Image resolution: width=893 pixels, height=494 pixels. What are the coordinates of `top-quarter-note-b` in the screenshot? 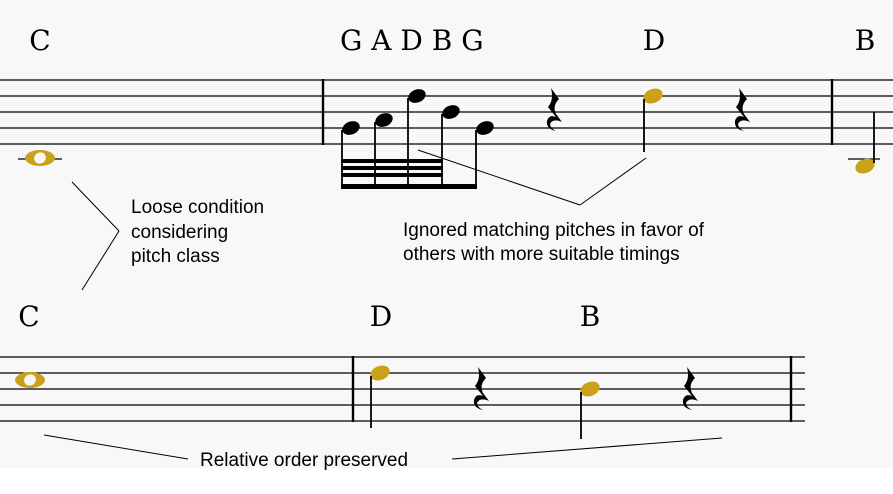 It's located at (864, 143).